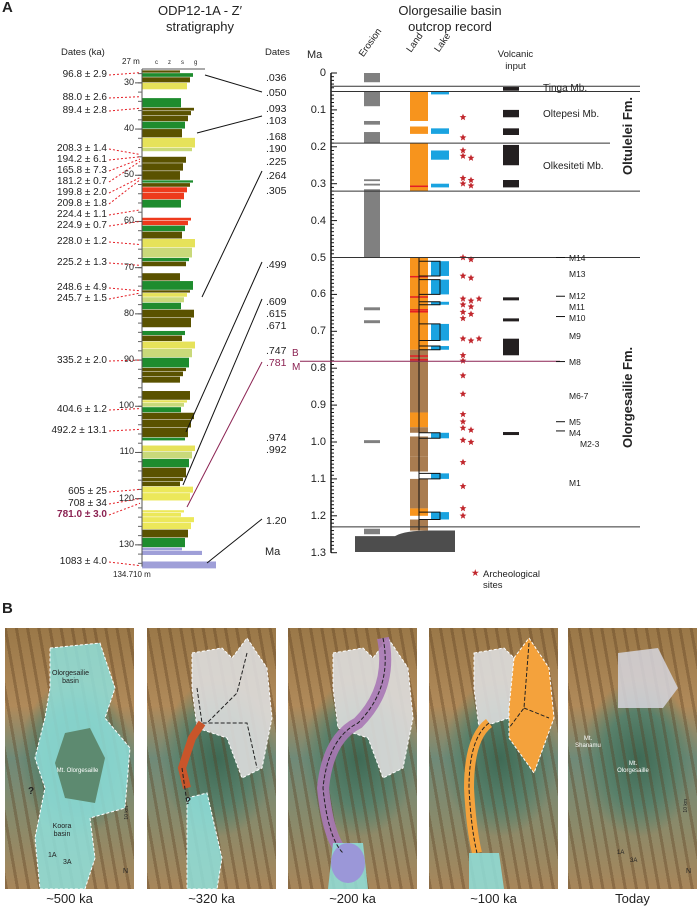  Describe the element at coordinates (440, 131) in the screenshot. I see `lake-bar` at that location.